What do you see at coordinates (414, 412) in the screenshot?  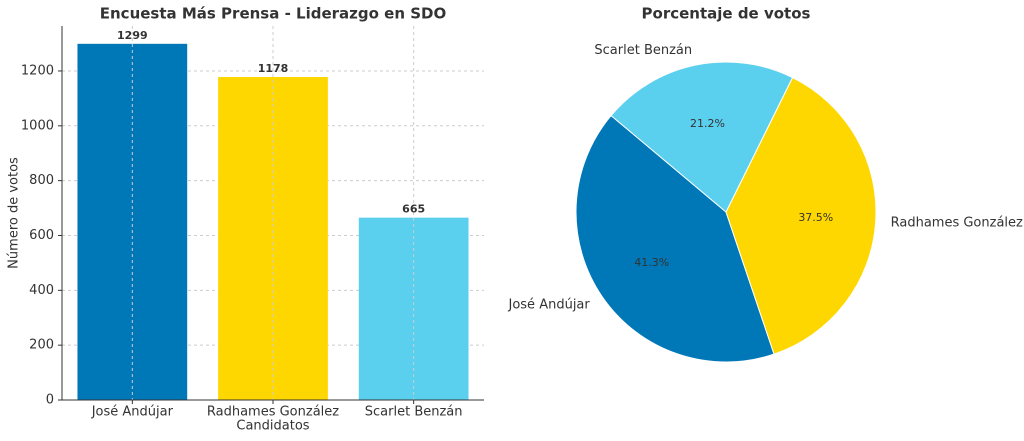 I see `x-tick-label: Scarlet Benzán` at bounding box center [414, 412].